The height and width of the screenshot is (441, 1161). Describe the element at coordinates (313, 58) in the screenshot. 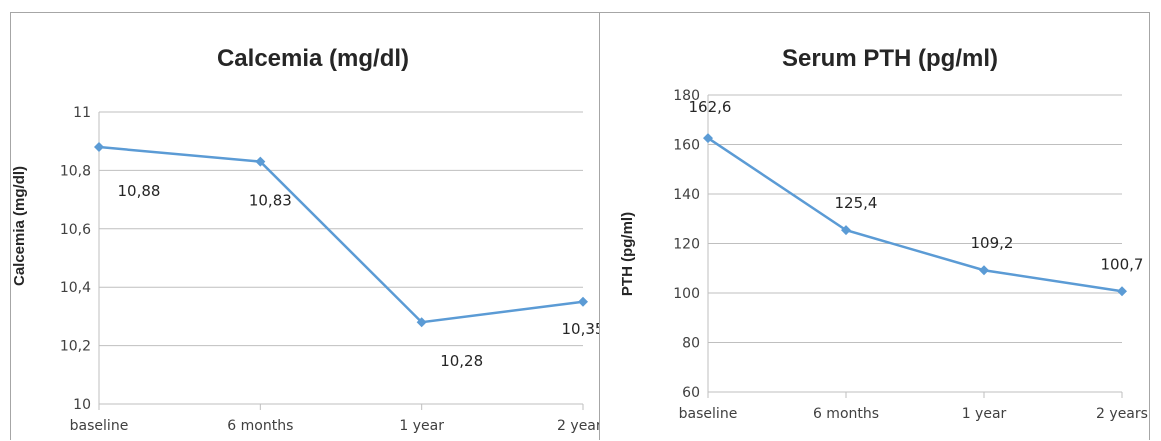

I see `chart-title: Calcemia (mg/dl)` at that location.